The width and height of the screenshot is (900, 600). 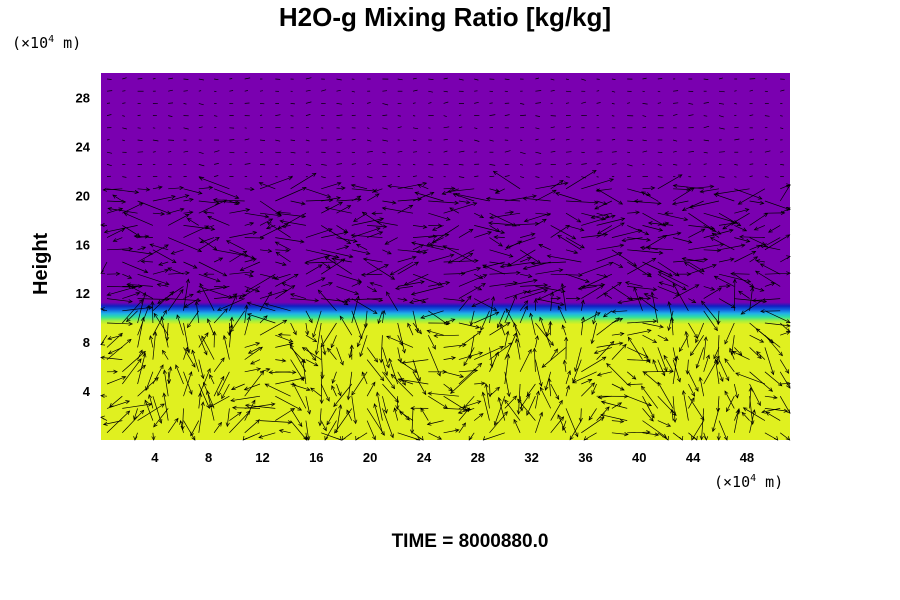 What do you see at coordinates (693, 457) in the screenshot?
I see `x-tick-label: 44` at bounding box center [693, 457].